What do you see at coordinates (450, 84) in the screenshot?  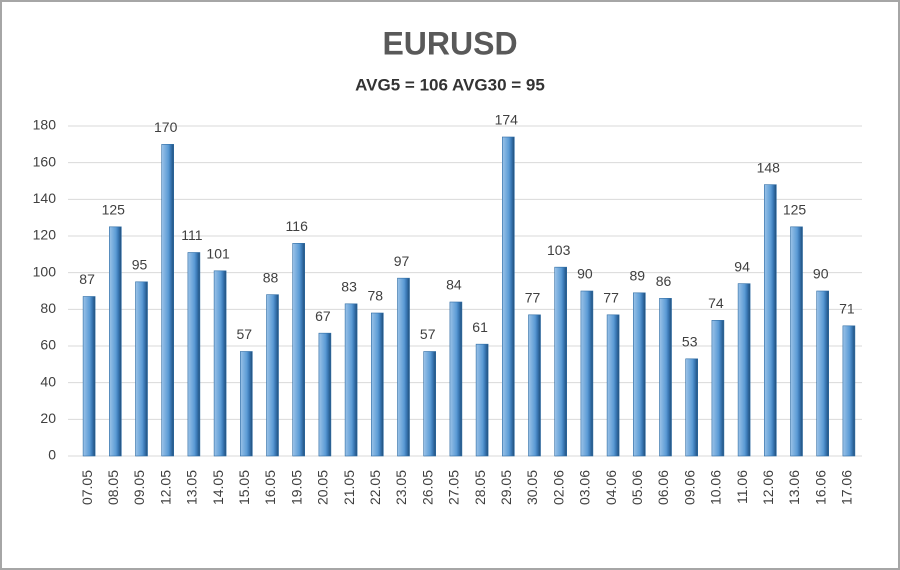 I see `chart-subtitle: AVG5 = 106 AVG30 = 95` at bounding box center [450, 84].